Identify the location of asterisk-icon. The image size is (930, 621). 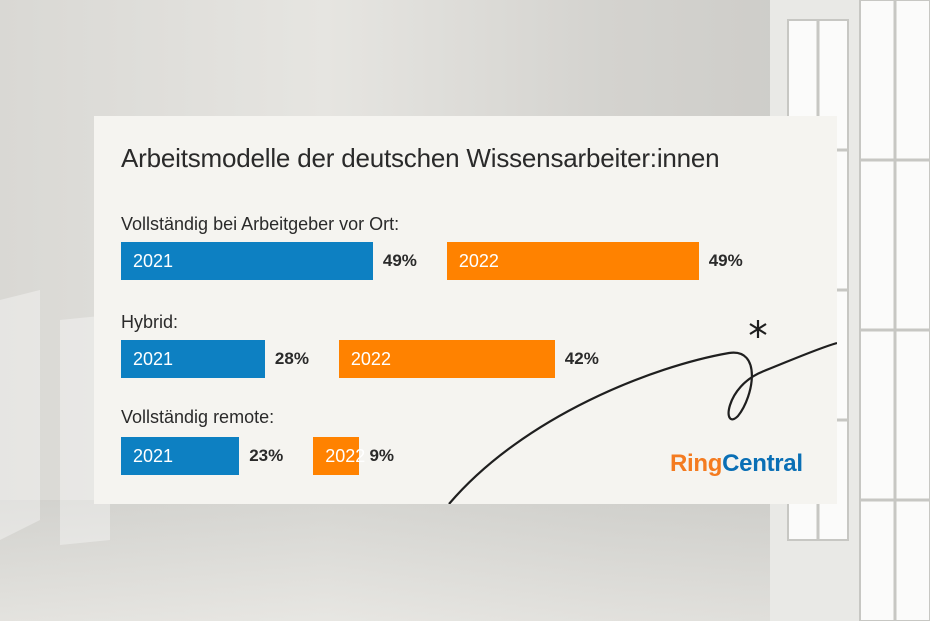
(758, 329).